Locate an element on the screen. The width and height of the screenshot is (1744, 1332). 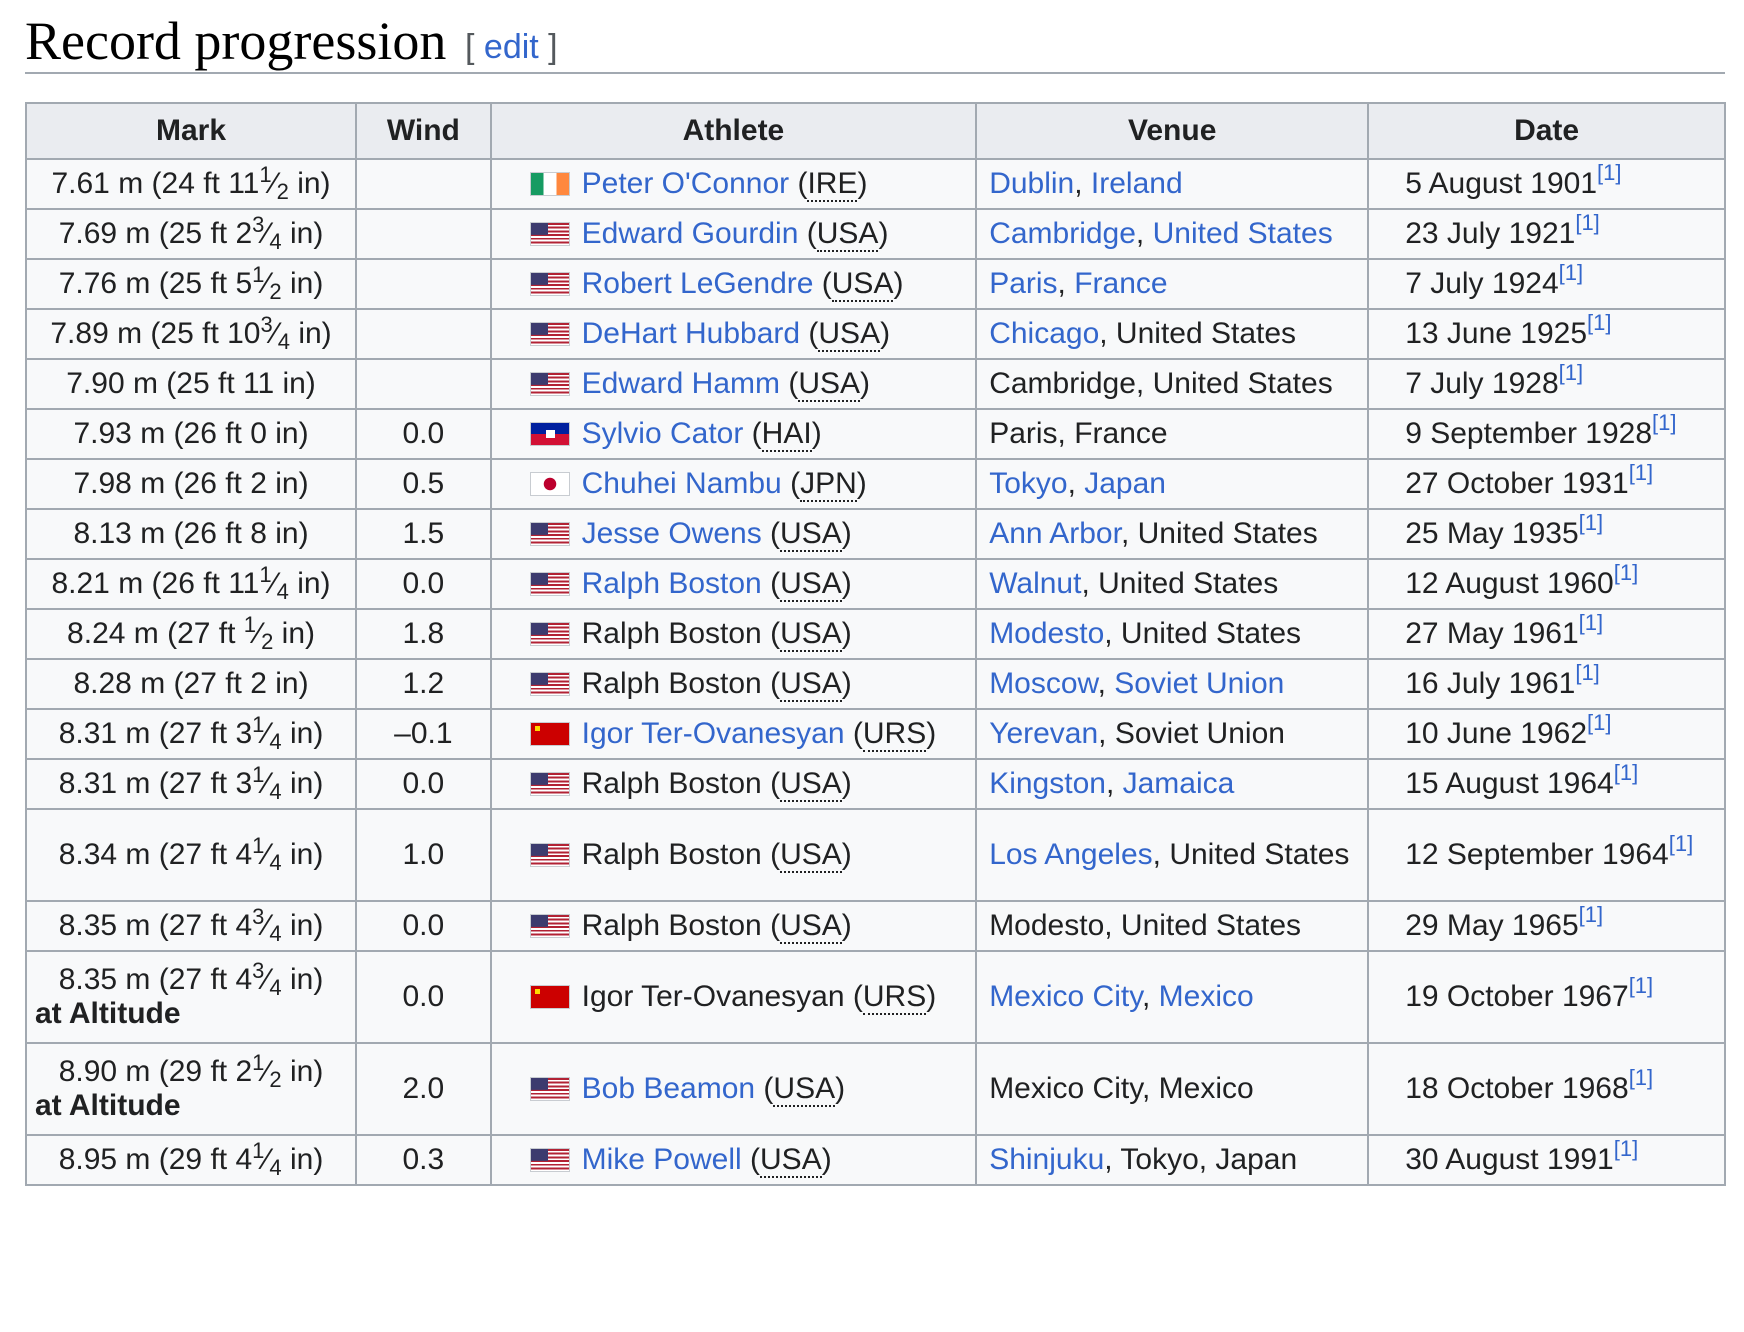
column-header-athlete: Athlete is located at coordinates (733, 131).